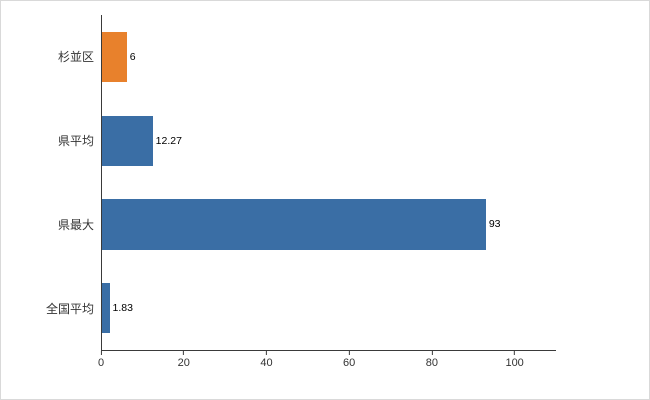 This screenshot has height=400, width=650. I want to click on tick-label: 60, so click(349, 363).